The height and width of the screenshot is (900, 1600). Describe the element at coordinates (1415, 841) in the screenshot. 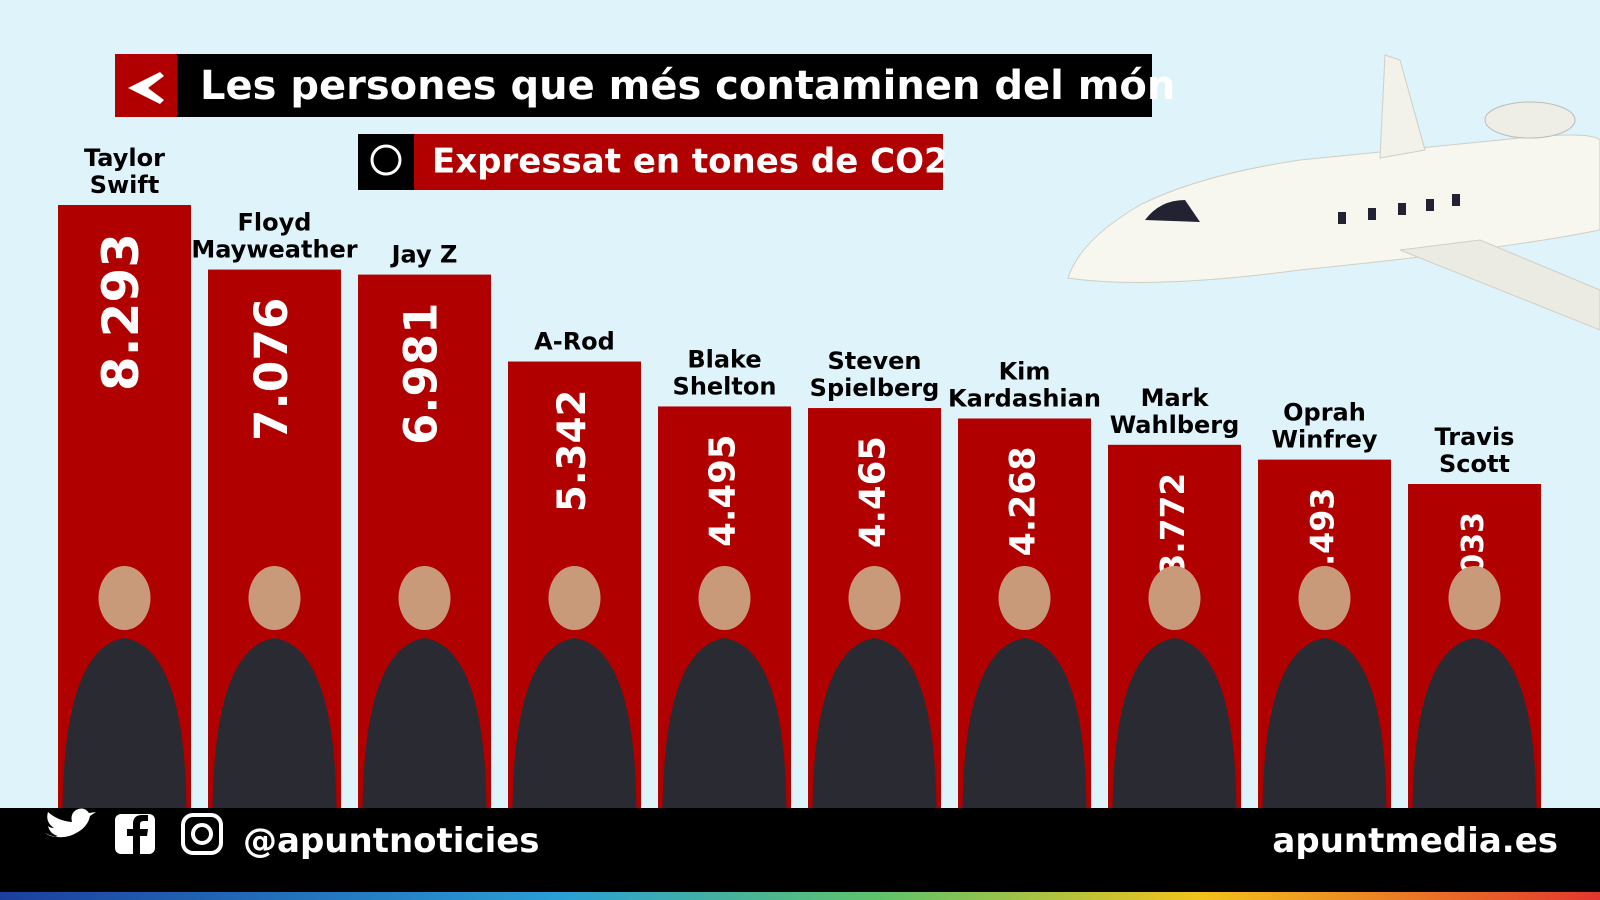

I see `footer-site: apuntmedia.es` at that location.